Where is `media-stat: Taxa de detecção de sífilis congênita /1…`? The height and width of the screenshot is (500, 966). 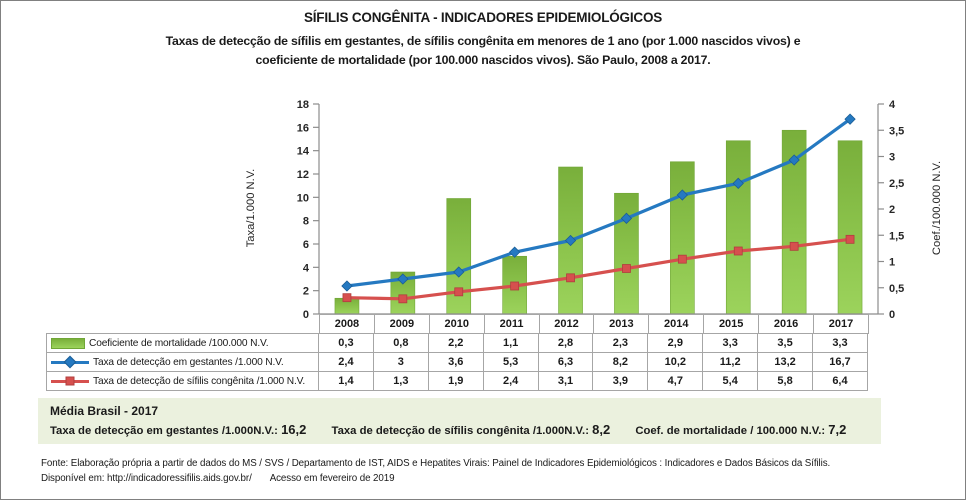 media-stat: Taxa de detecção de sífilis congênita /1… is located at coordinates (471, 429).